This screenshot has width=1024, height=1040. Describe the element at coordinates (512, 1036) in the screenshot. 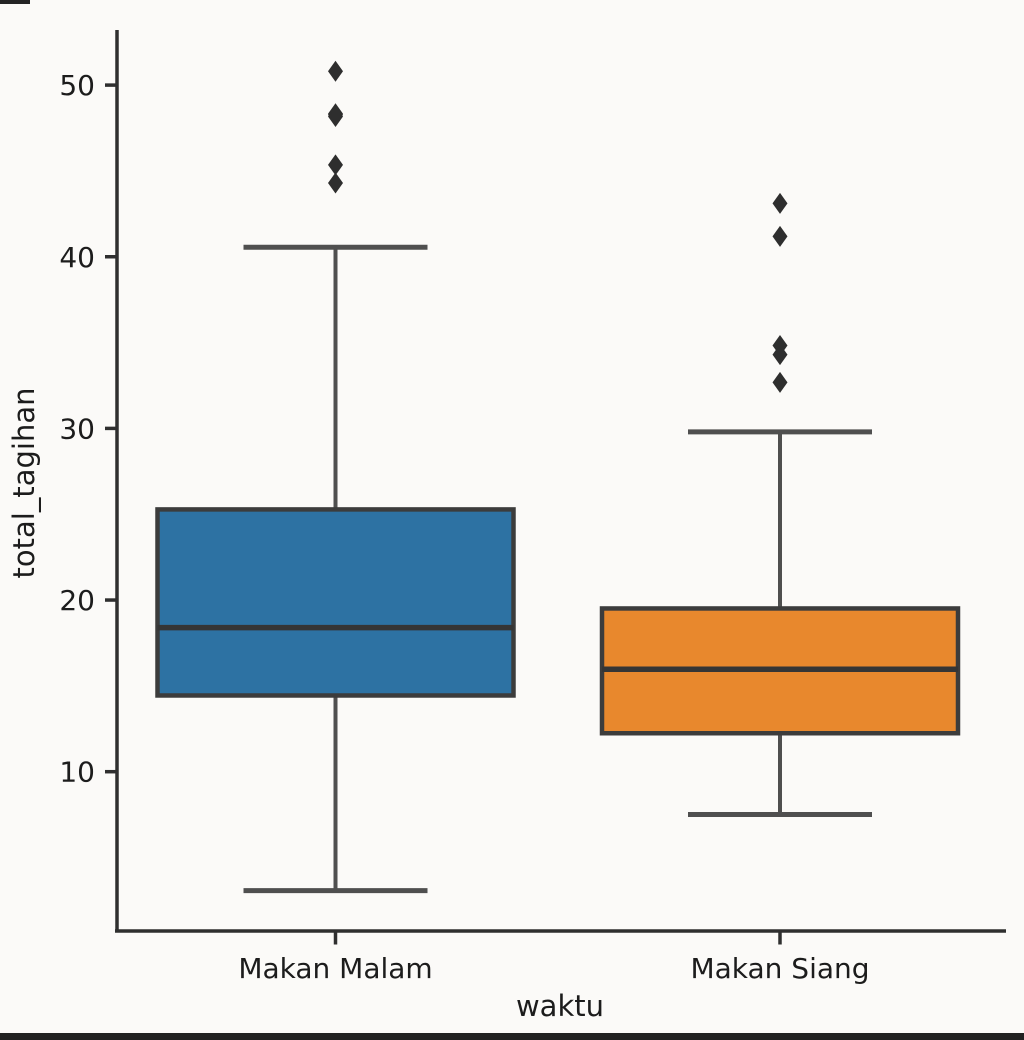

I see `bottom-edge-bar` at that location.